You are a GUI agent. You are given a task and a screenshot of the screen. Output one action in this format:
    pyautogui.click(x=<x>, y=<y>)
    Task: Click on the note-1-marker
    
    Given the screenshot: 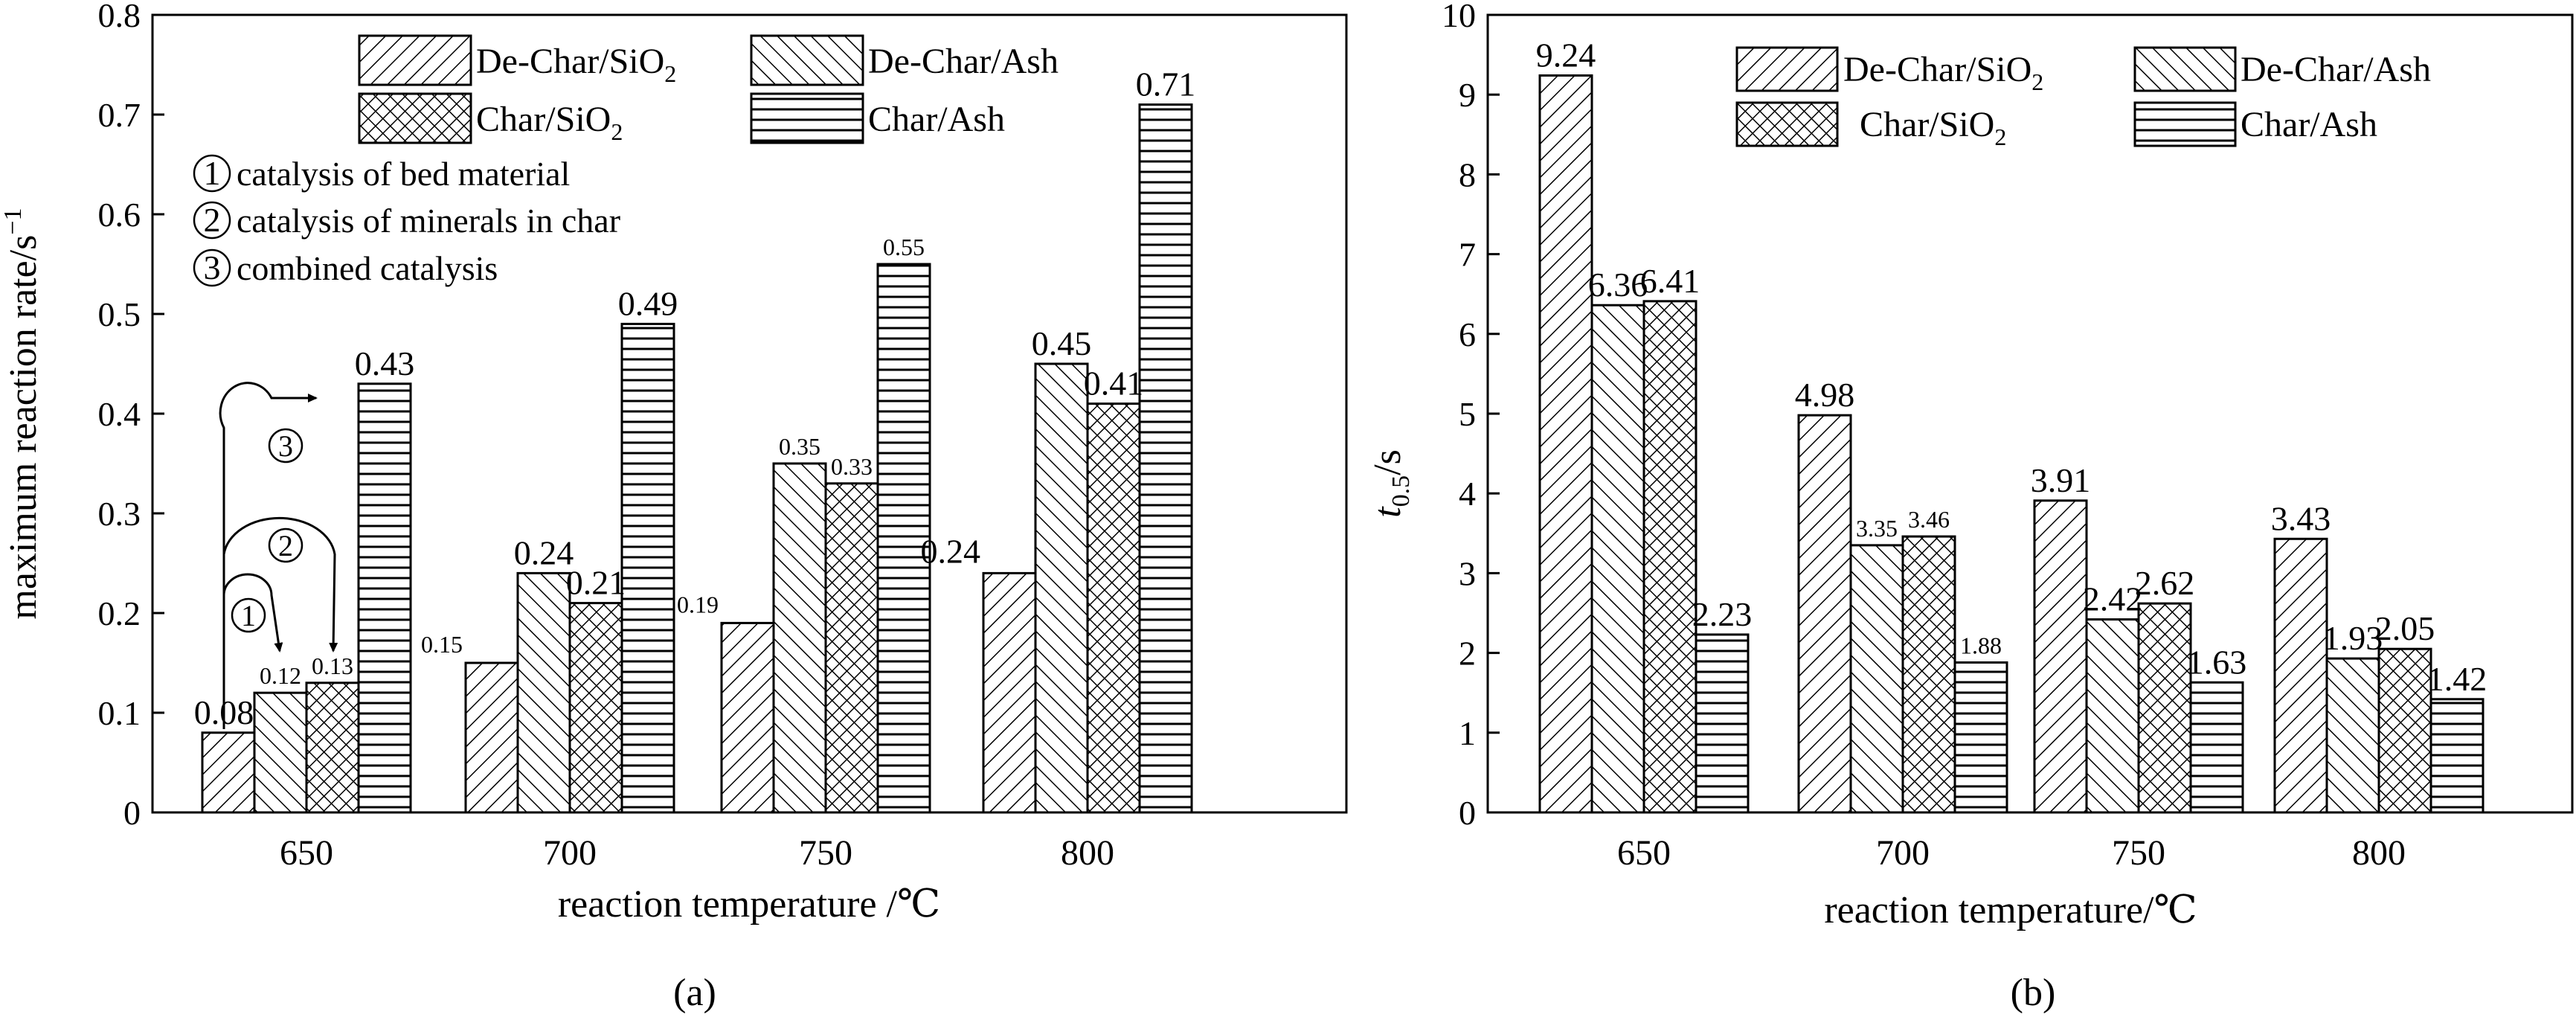 What is the action you would take?
    pyautogui.click(x=212, y=173)
    